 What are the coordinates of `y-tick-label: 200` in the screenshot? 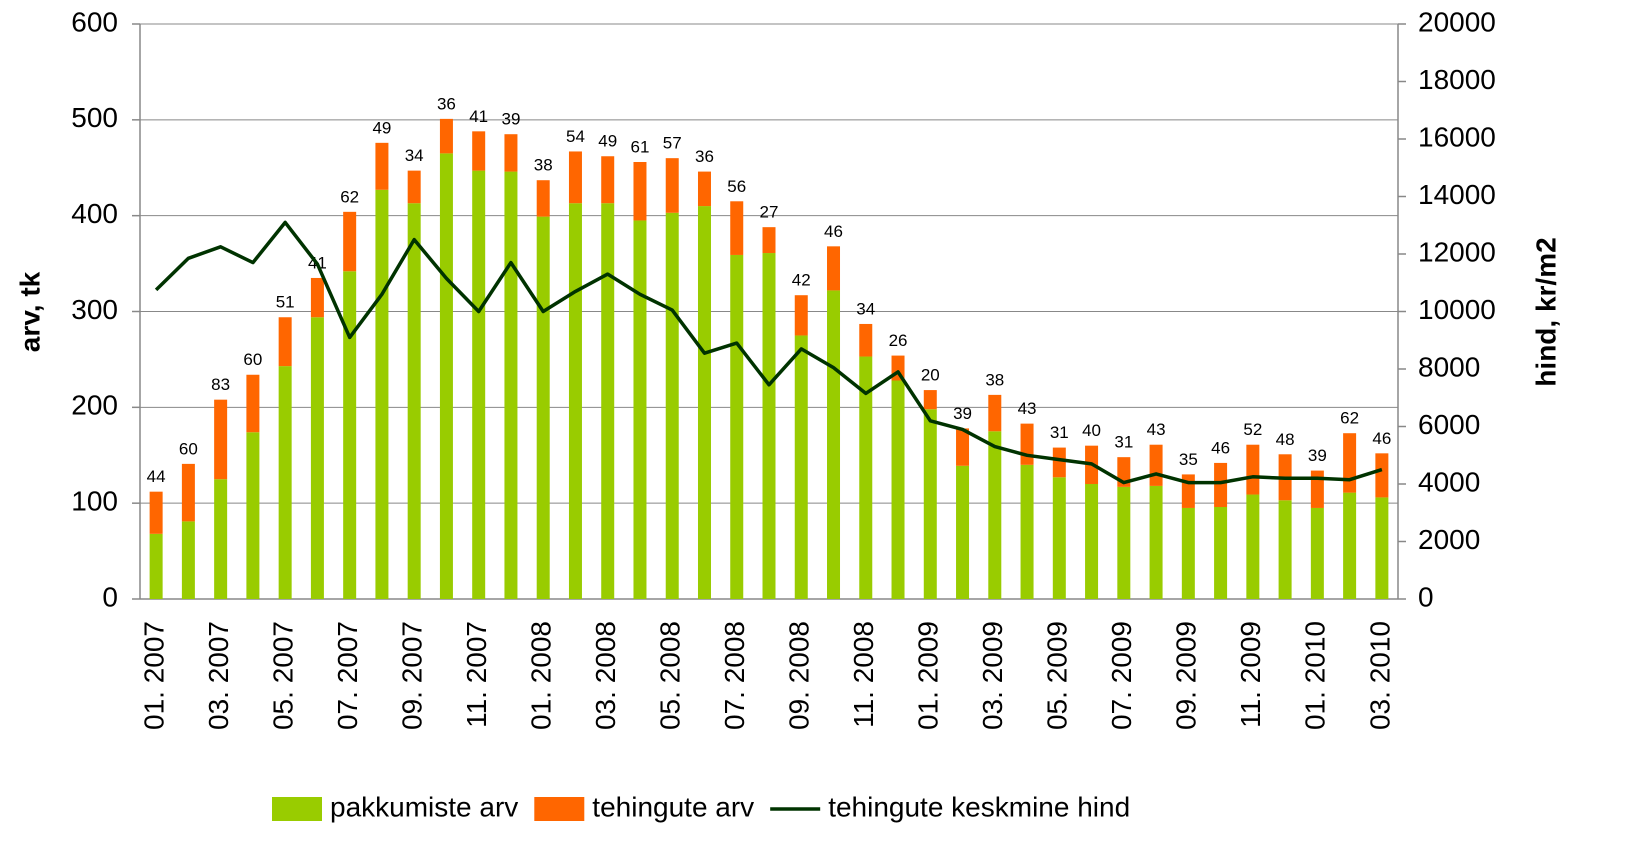 It's located at (94, 405).